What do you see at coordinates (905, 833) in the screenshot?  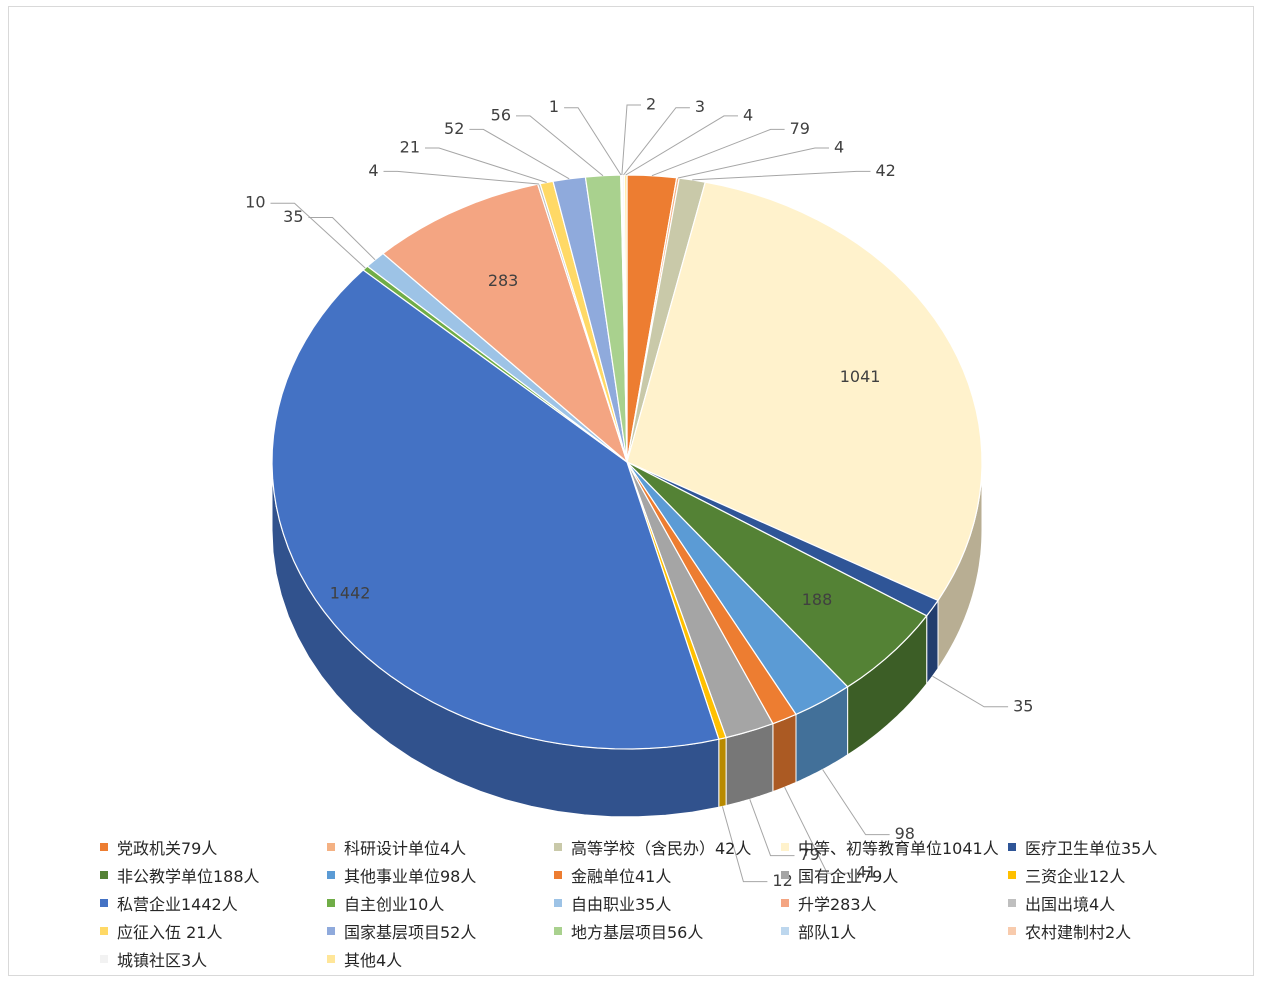 I see `data-label-6: 98` at bounding box center [905, 833].